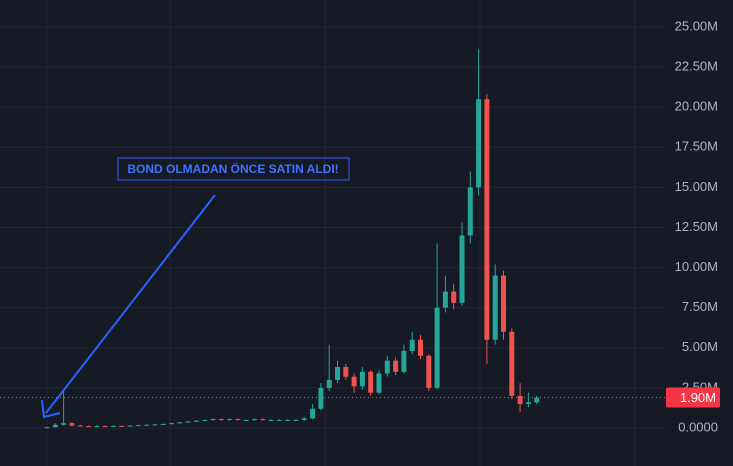  What do you see at coordinates (700, 346) in the screenshot?
I see `y-tick-label: 5.00M` at bounding box center [700, 346].